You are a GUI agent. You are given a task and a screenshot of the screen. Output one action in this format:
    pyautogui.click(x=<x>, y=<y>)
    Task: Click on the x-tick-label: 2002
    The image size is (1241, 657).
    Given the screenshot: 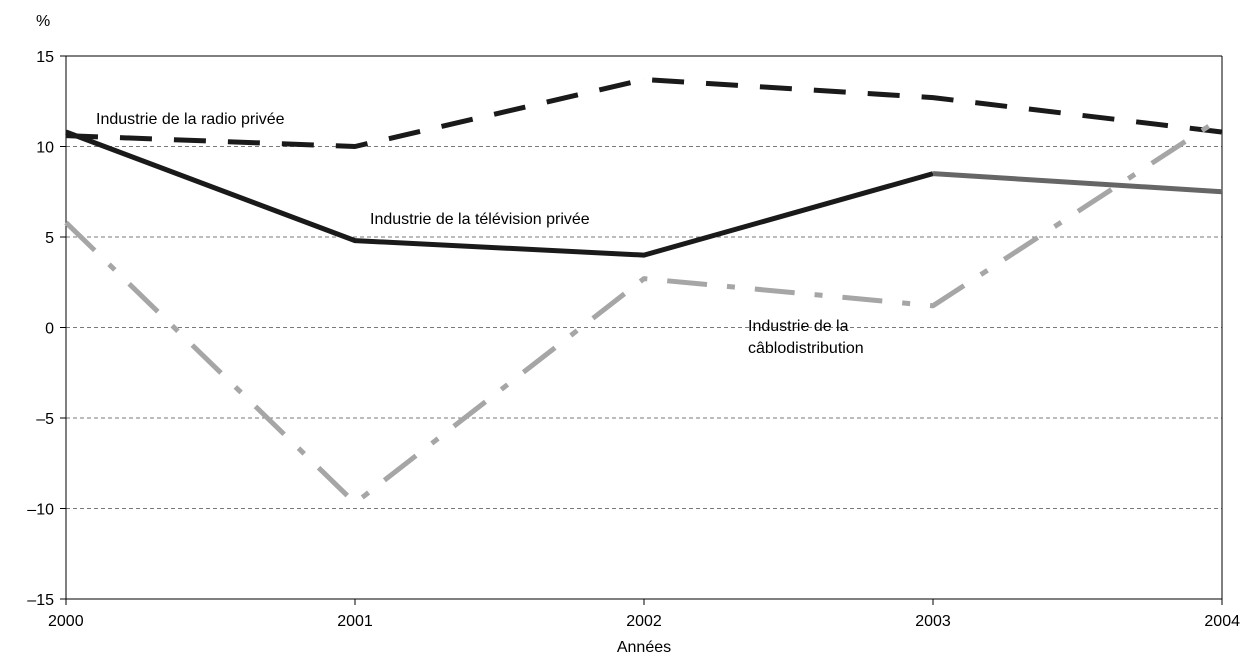 What is the action you would take?
    pyautogui.click(x=644, y=621)
    